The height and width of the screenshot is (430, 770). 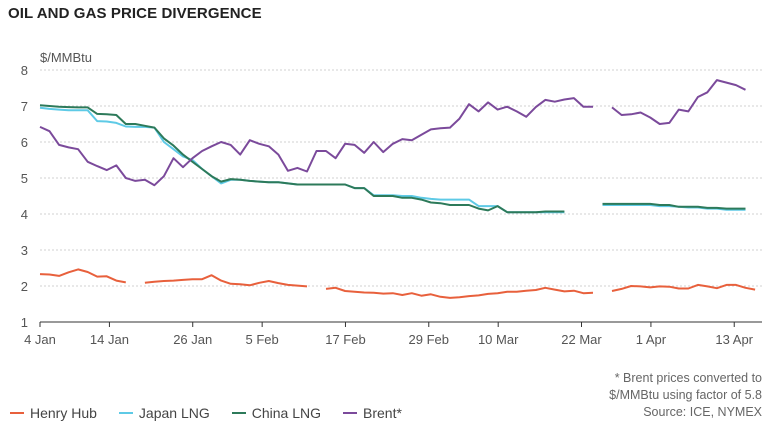 What do you see at coordinates (66, 57) in the screenshot?
I see `y-axis-label: $/MMBtu` at bounding box center [66, 57].